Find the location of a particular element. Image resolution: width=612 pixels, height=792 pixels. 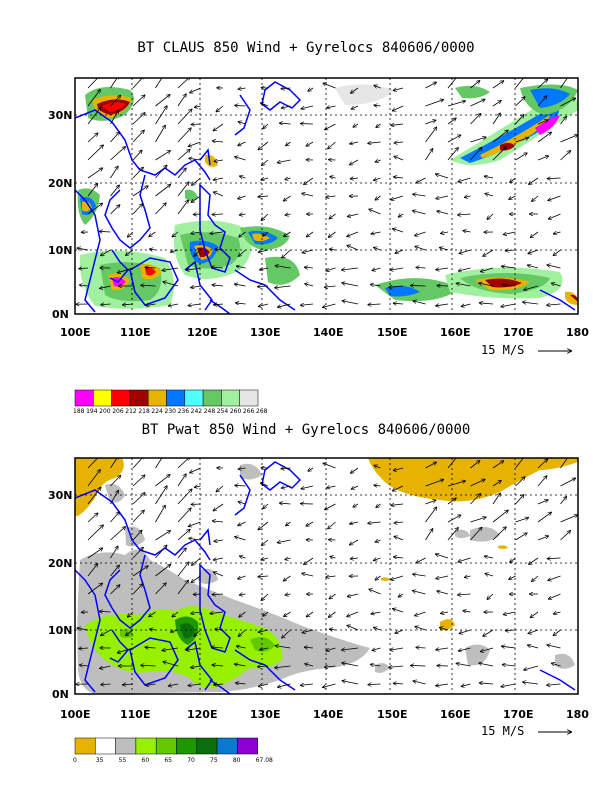

panel2-colorbar-label: 0 is located at coordinates (75, 760).